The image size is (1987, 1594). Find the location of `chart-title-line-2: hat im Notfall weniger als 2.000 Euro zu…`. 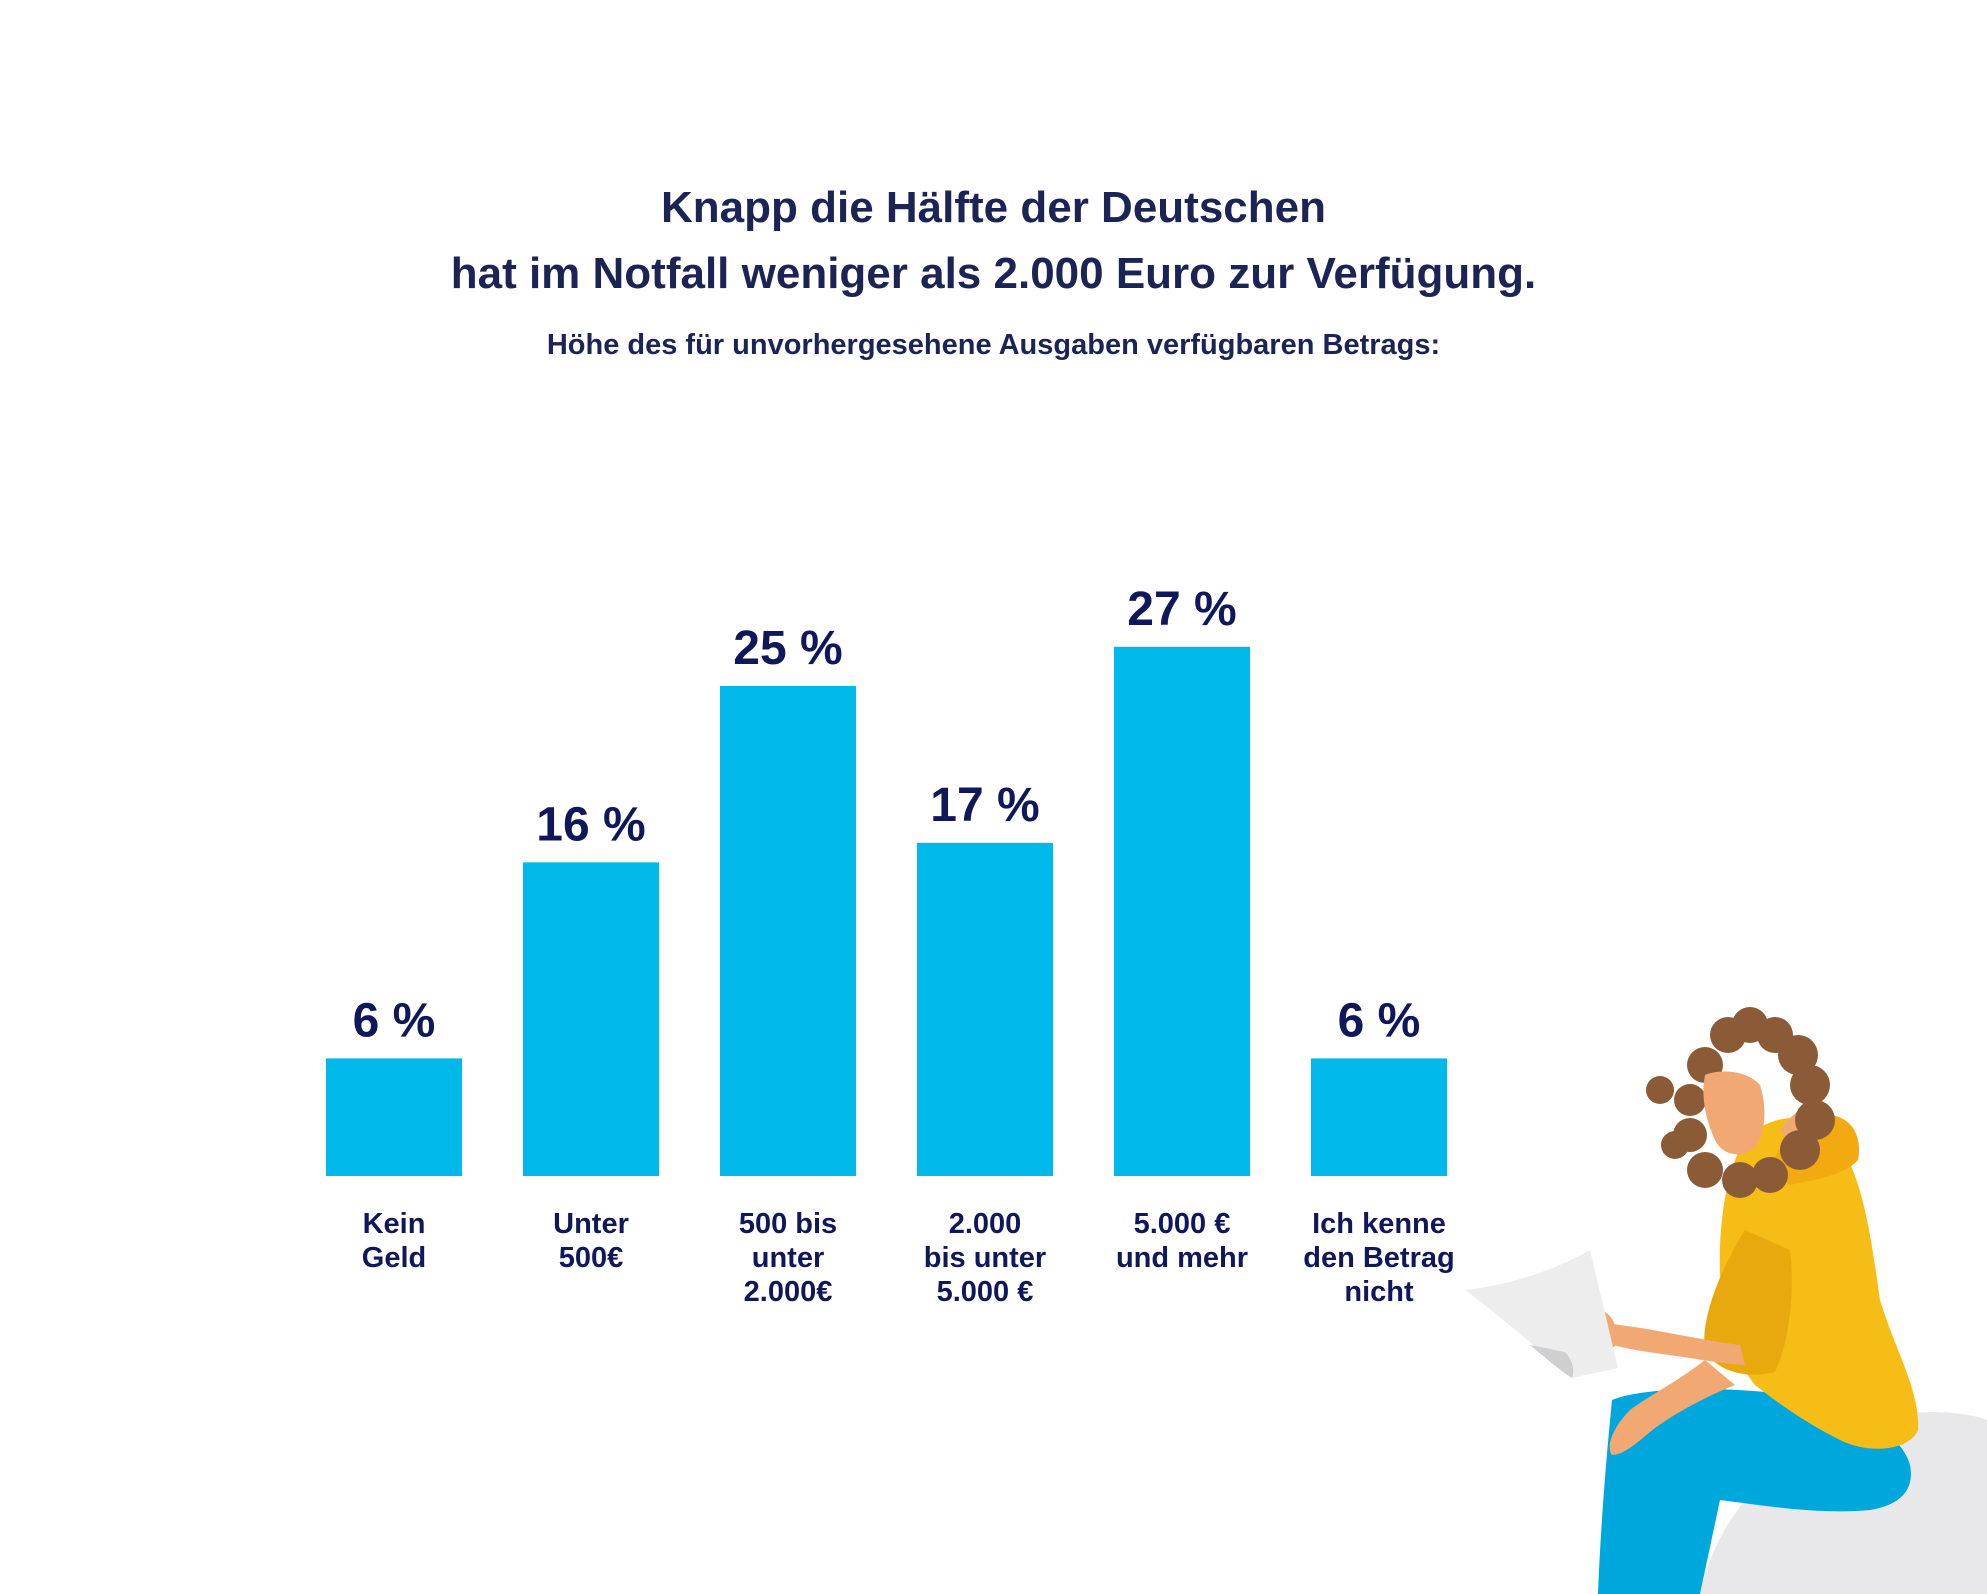

chart-title-line-2: hat im Notfall weniger als 2.000 Euro zu… is located at coordinates (993, 273).